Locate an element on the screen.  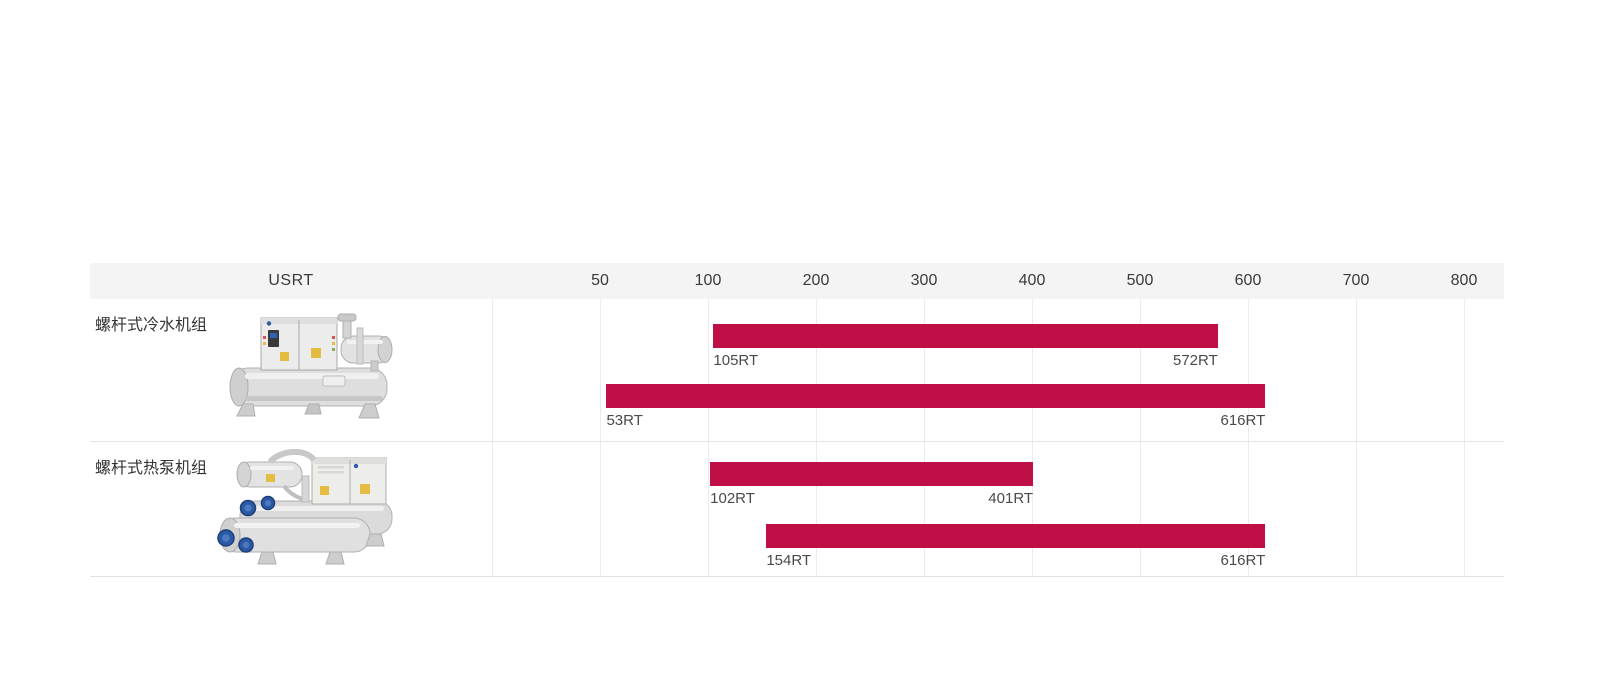
bar-end-label: 572RT is located at coordinates (1195, 360).